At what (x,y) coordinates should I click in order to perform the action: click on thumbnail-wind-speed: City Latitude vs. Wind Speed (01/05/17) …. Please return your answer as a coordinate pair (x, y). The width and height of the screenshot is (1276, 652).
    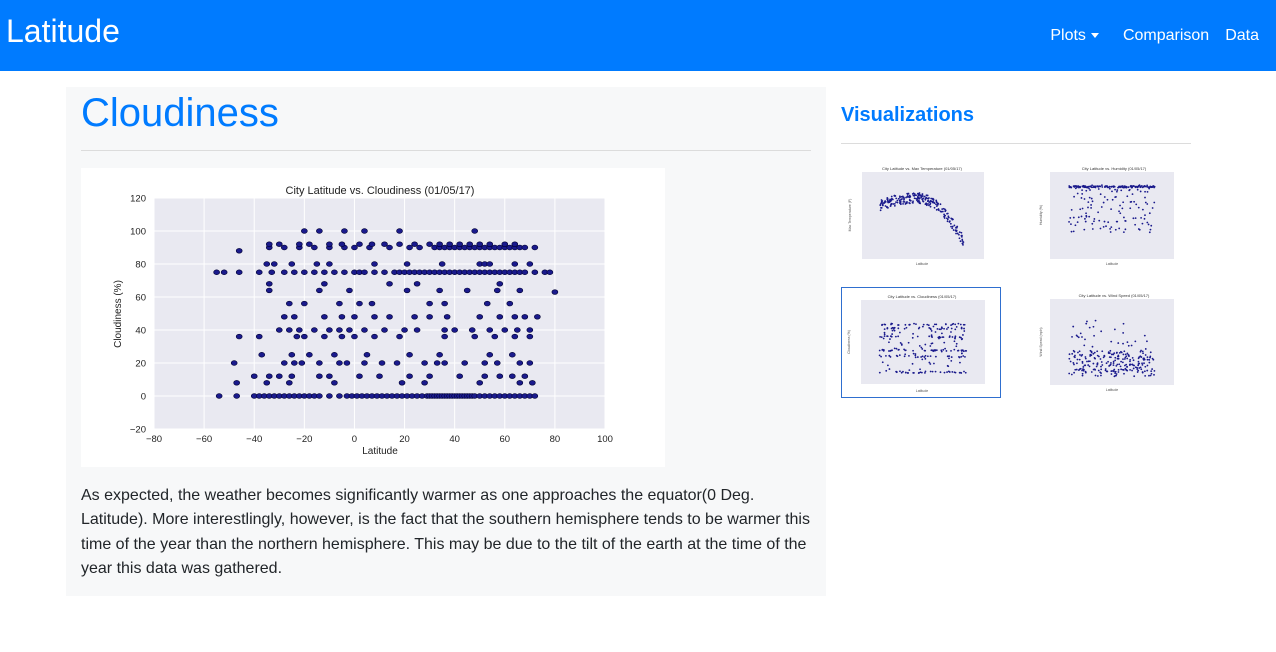
    Looking at the image, I should click on (1113, 344).